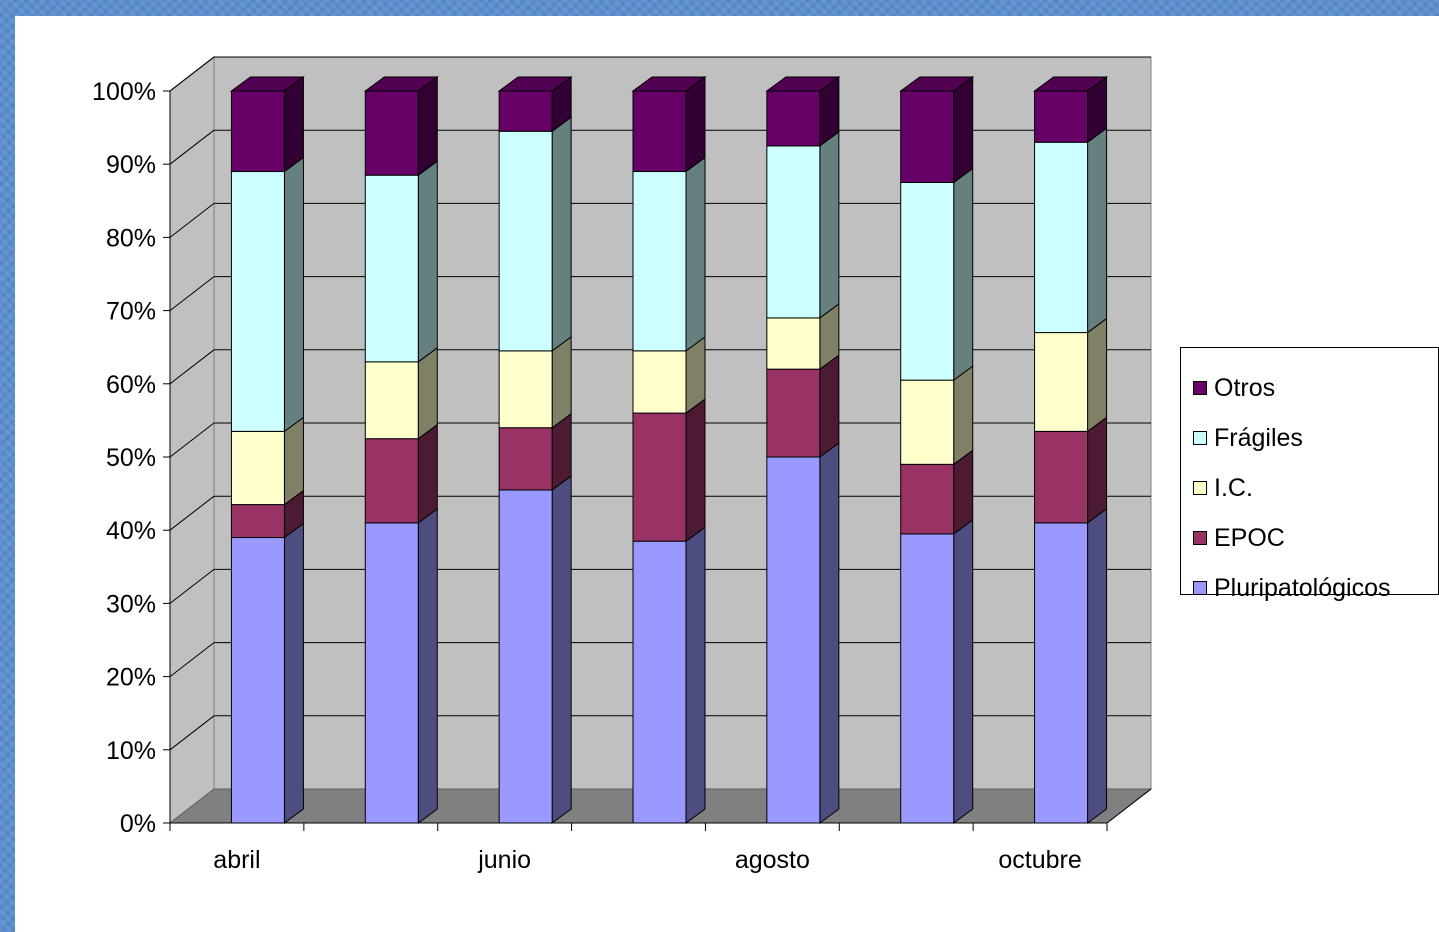 The image size is (1439, 932). Describe the element at coordinates (131, 604) in the screenshot. I see `y-tick-label: 30%` at that location.